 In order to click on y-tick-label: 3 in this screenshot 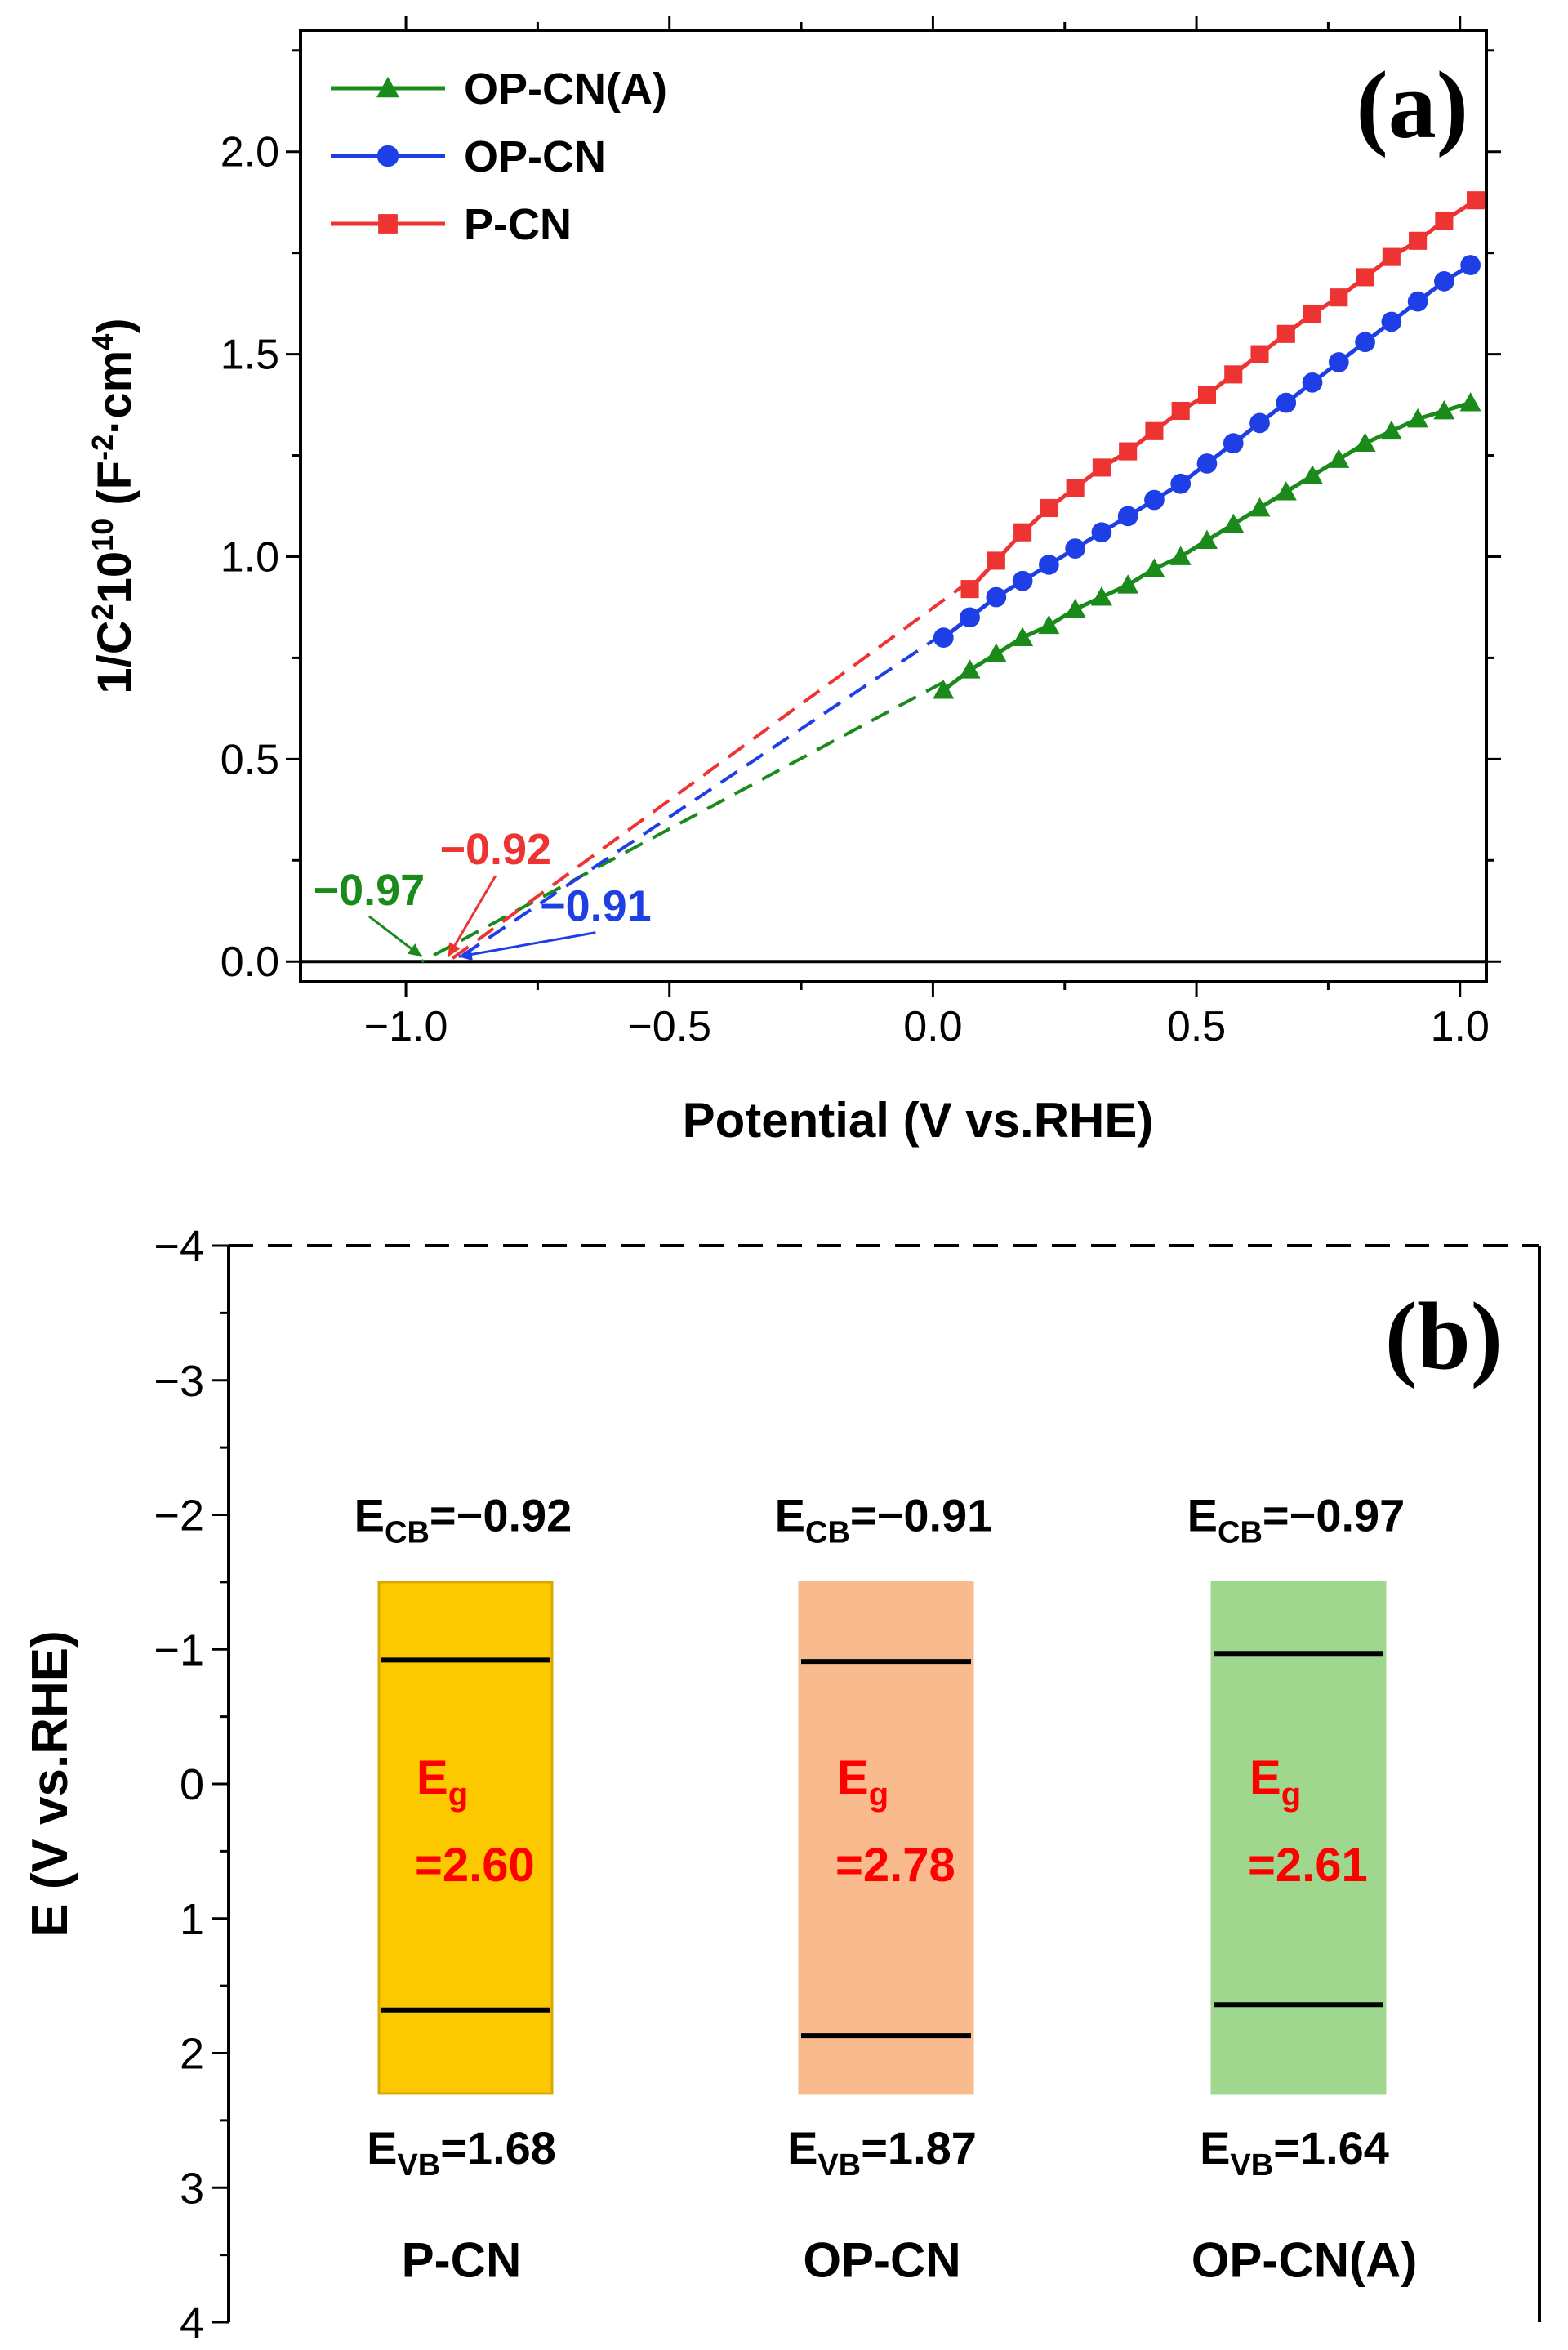, I will do `click(192, 2188)`.